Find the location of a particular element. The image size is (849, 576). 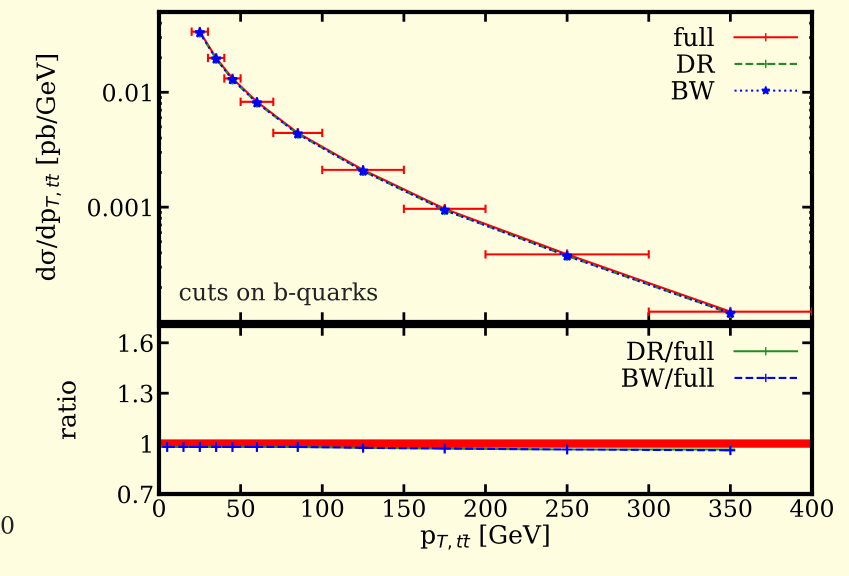

x-tick-label: 200 is located at coordinates (485, 508).